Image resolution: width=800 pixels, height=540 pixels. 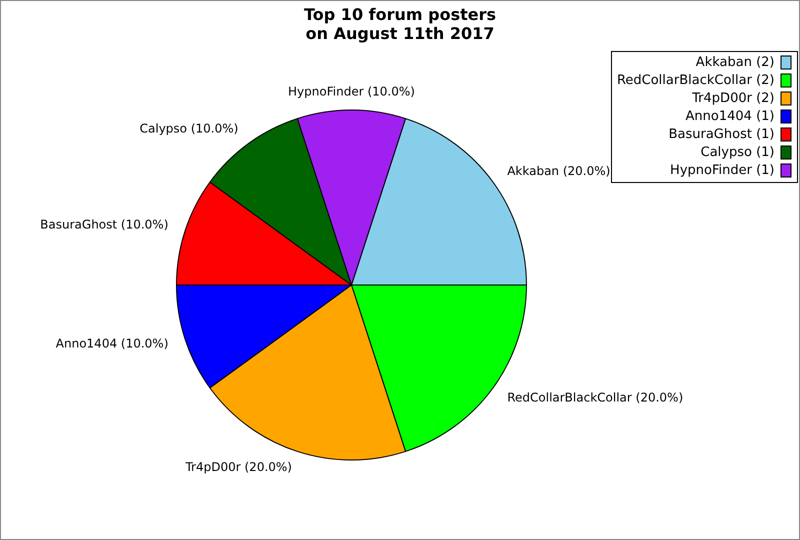 What do you see at coordinates (238, 467) in the screenshot?
I see `data-label: Tr4pD00r (20.0%)` at bounding box center [238, 467].